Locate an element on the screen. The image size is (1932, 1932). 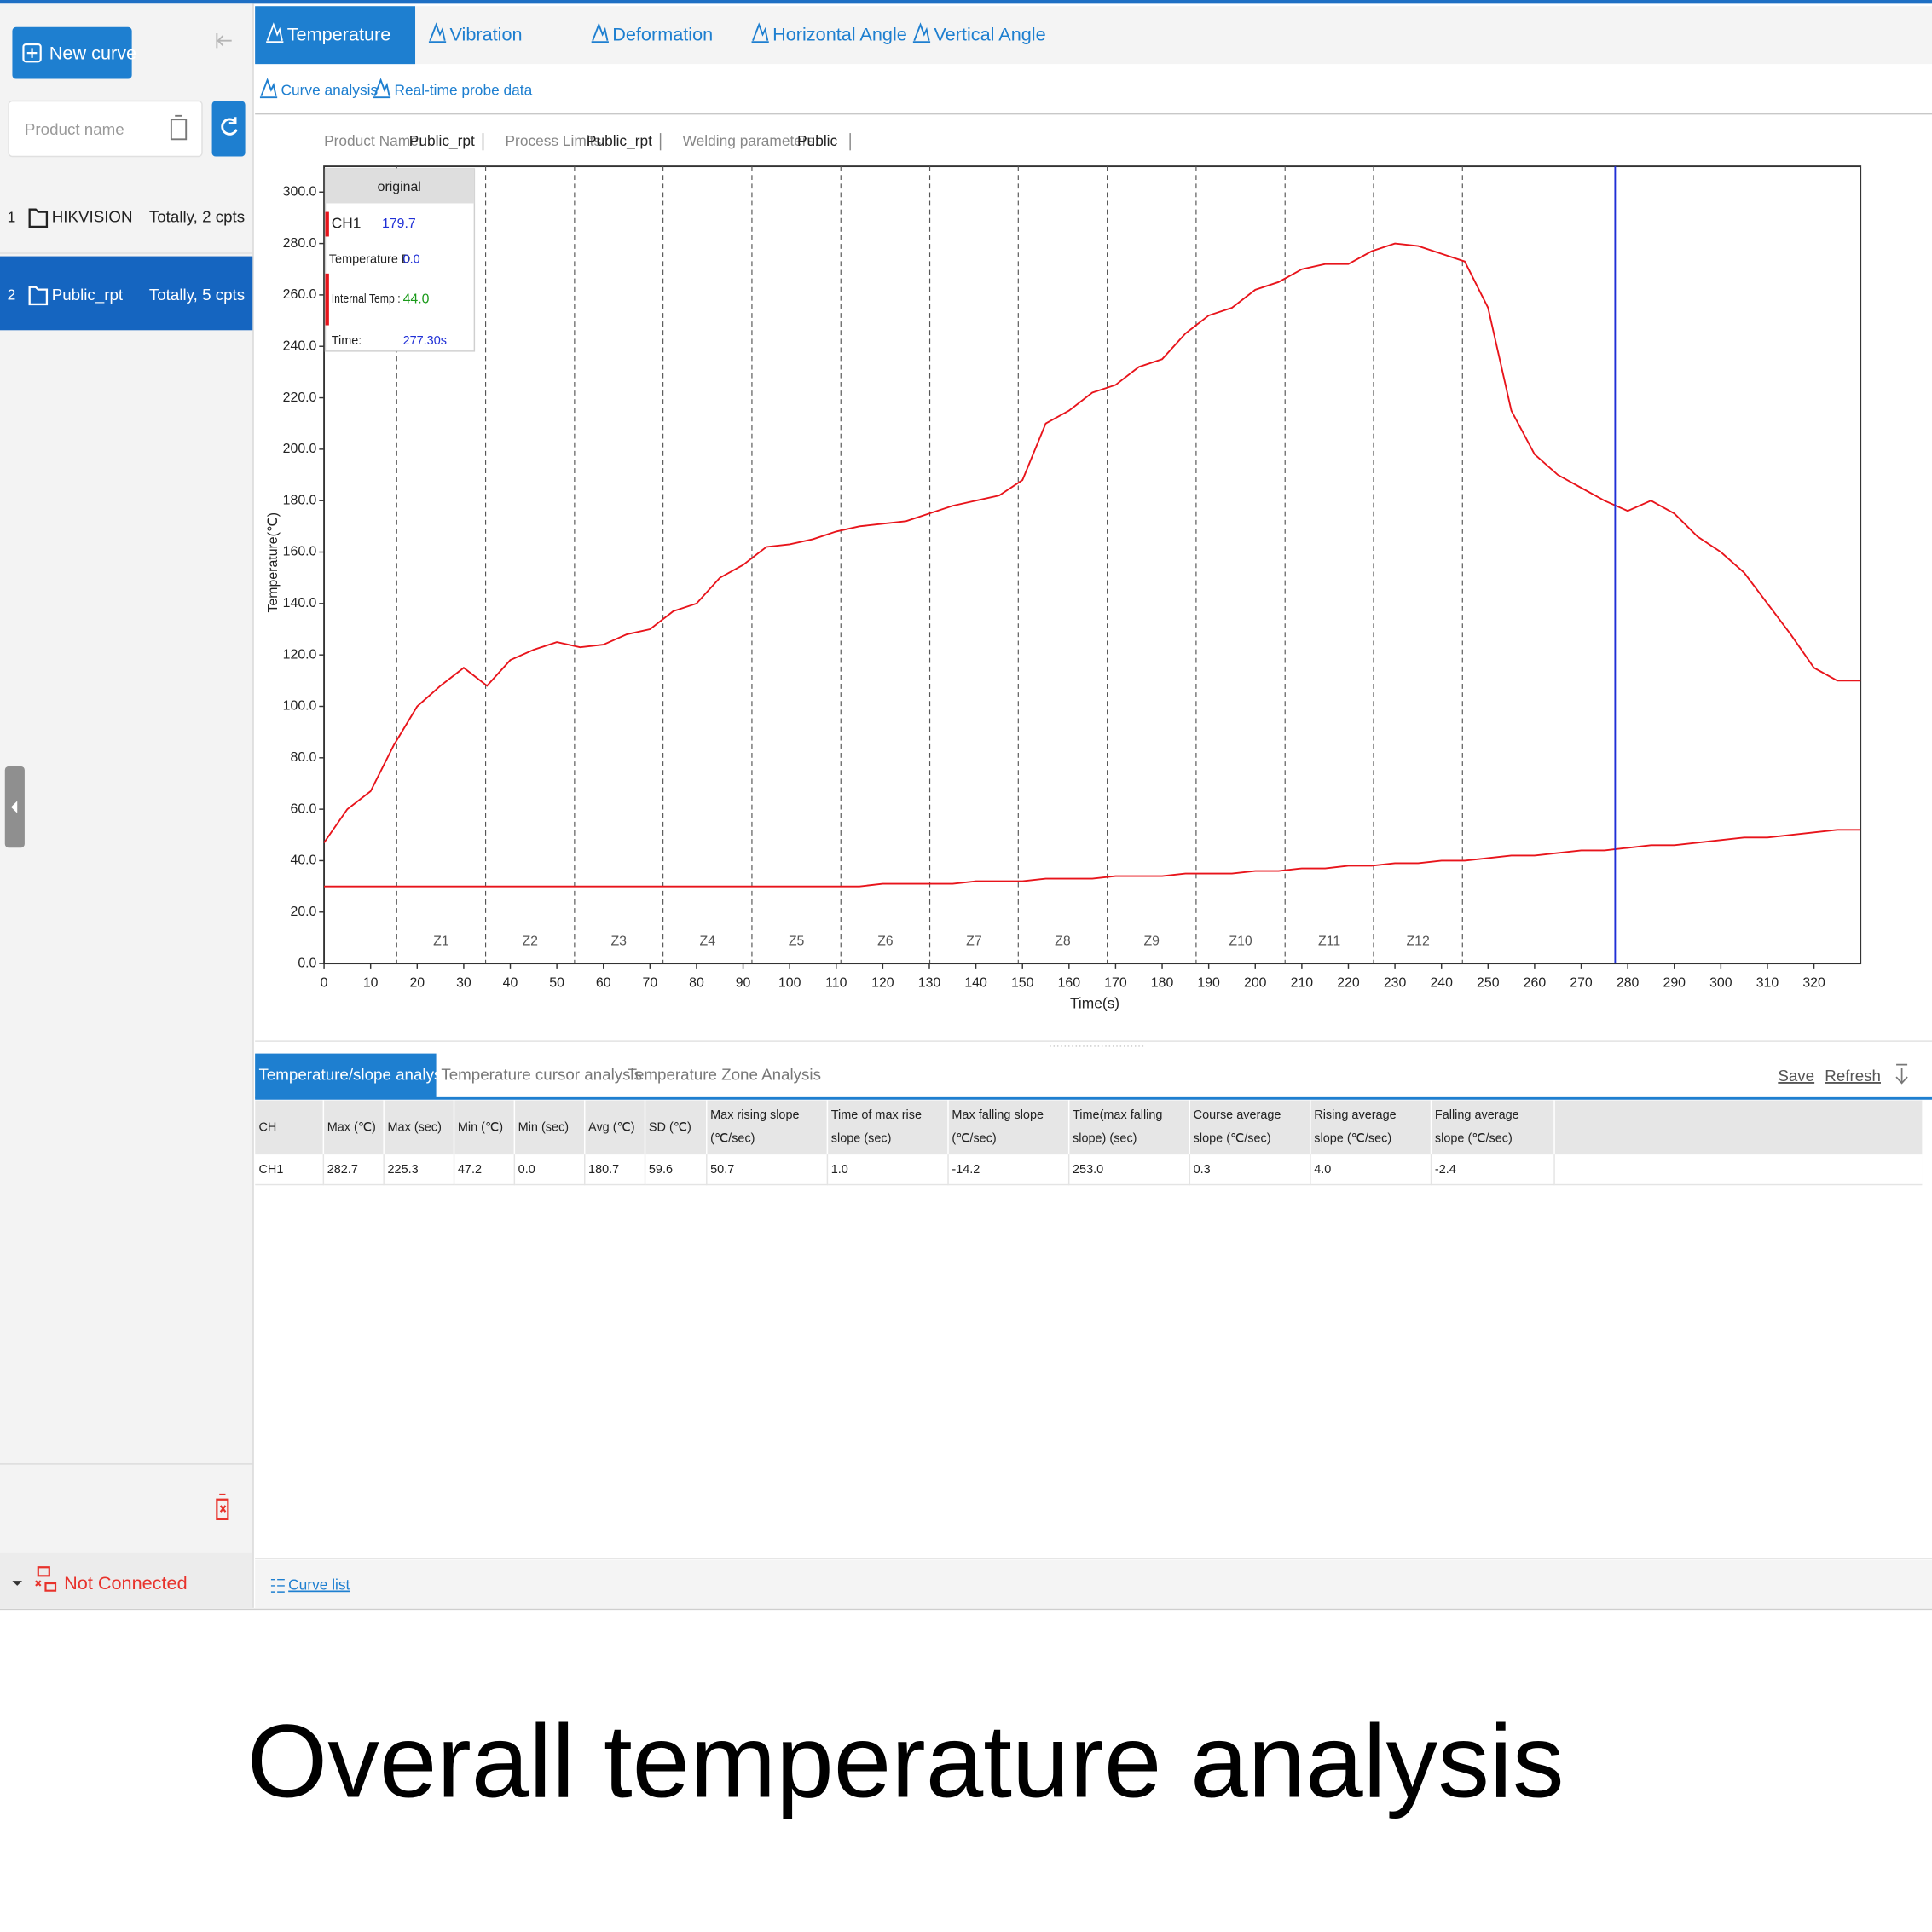
caption: Overall temperature analysis is located at coordinates (906, 1761).